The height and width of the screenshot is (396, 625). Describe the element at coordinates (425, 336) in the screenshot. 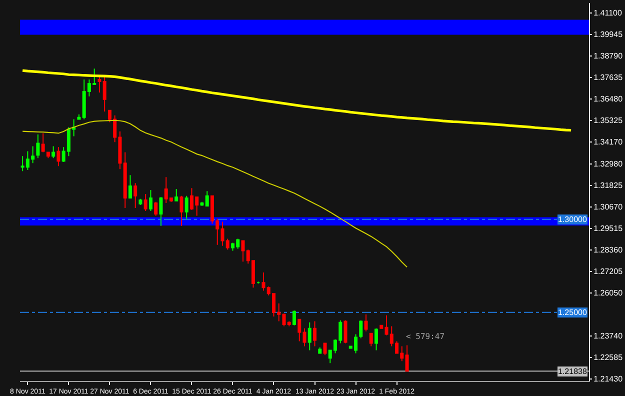

I see `annotation: < 579:47` at that location.